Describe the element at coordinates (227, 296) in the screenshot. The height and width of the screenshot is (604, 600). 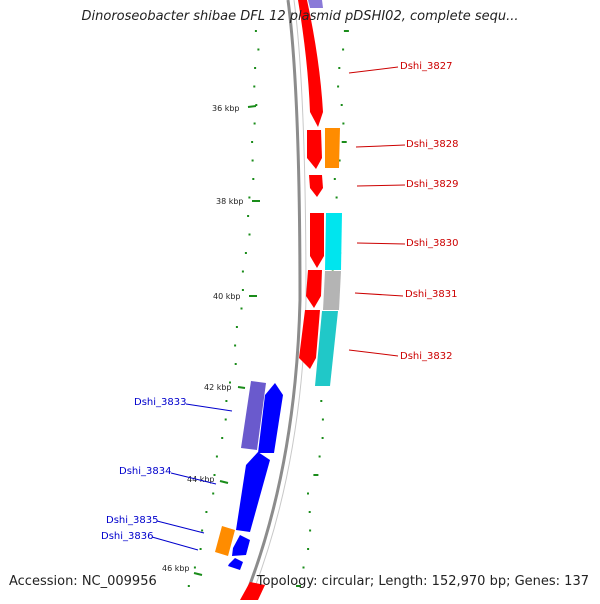
I see `tick-label: 40 kbp` at that location.